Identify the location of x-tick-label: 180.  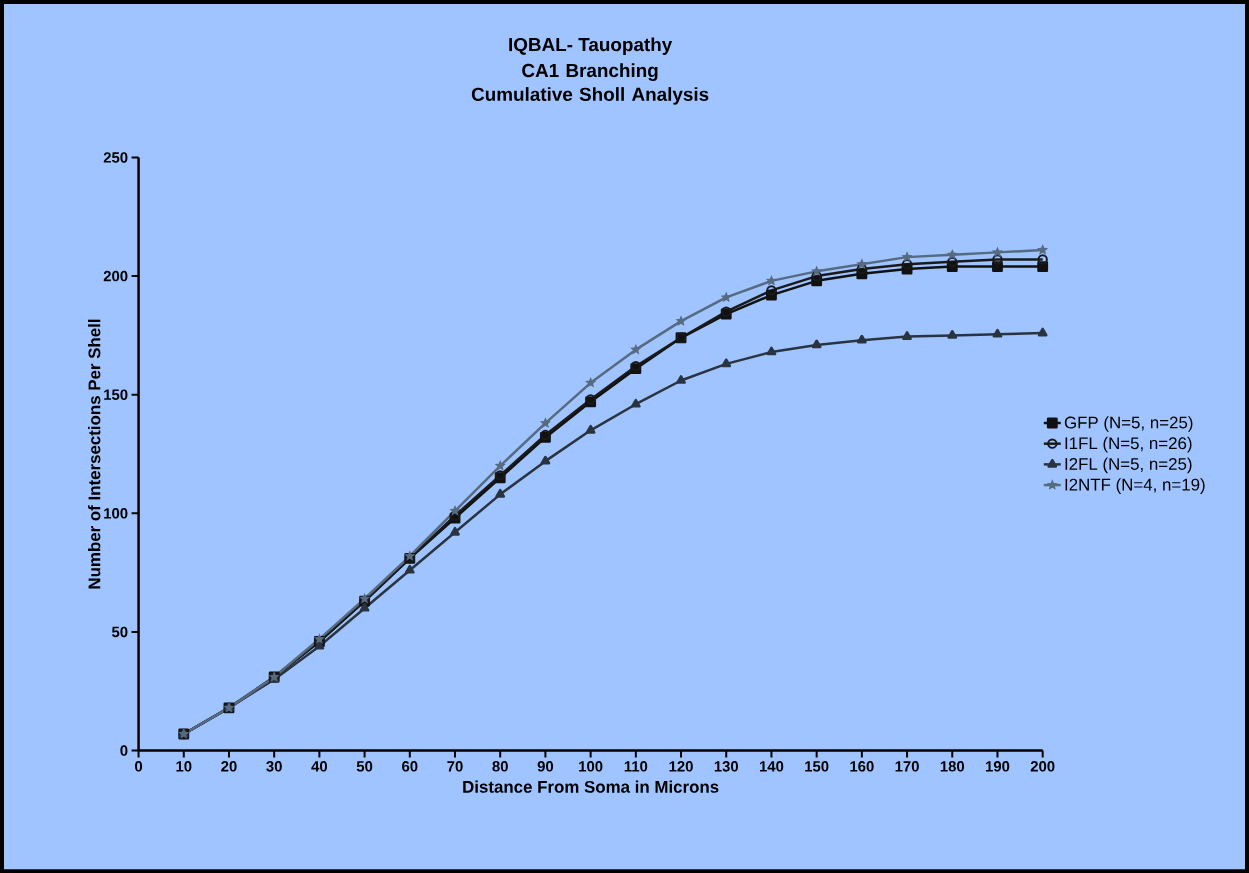
(952, 766).